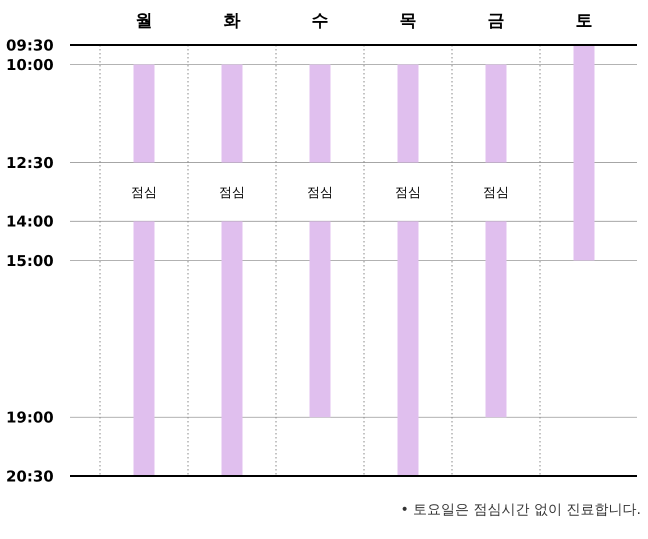 The width and height of the screenshot is (648, 539). What do you see at coordinates (232, 21) in the screenshot?
I see `x-tick-label: 화` at bounding box center [232, 21].